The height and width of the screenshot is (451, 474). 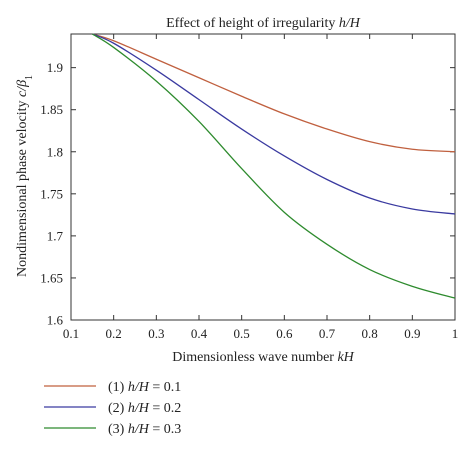 I want to click on legend-label-3: (3) h/H = 0.3, so click(x=144, y=429).